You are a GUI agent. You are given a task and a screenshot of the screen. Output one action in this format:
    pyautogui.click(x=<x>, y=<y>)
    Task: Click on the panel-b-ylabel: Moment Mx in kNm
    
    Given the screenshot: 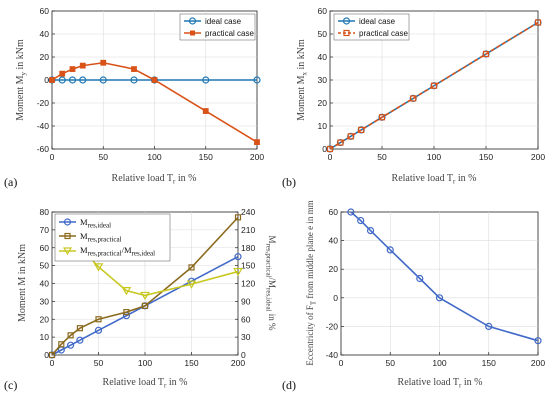 What is the action you would take?
    pyautogui.click(x=302, y=80)
    